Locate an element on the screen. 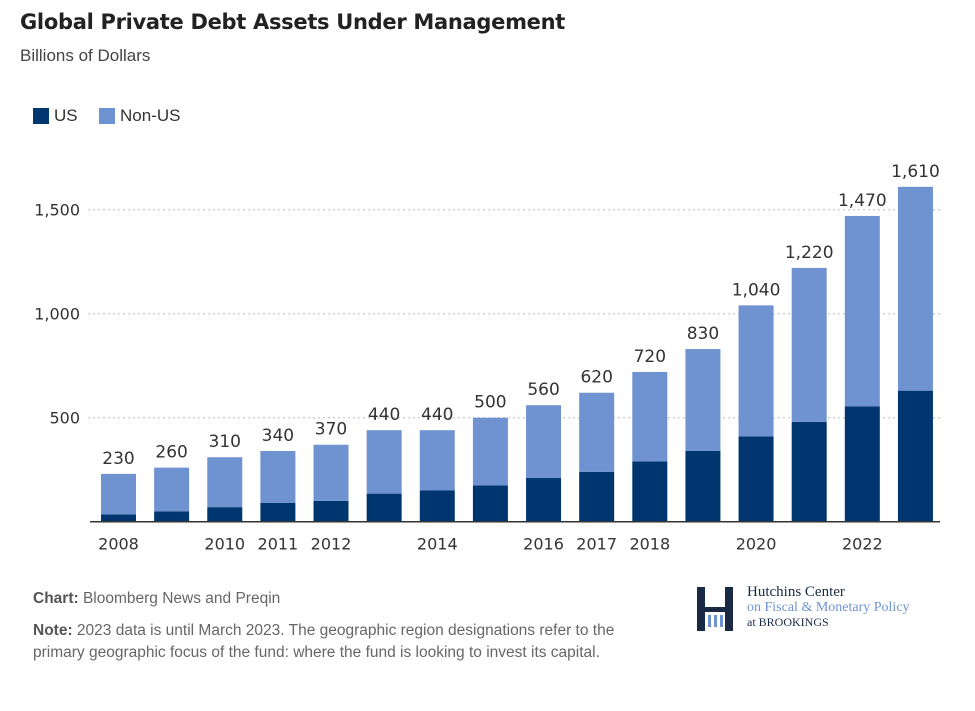  bar-us-2023 is located at coordinates (915, 456).